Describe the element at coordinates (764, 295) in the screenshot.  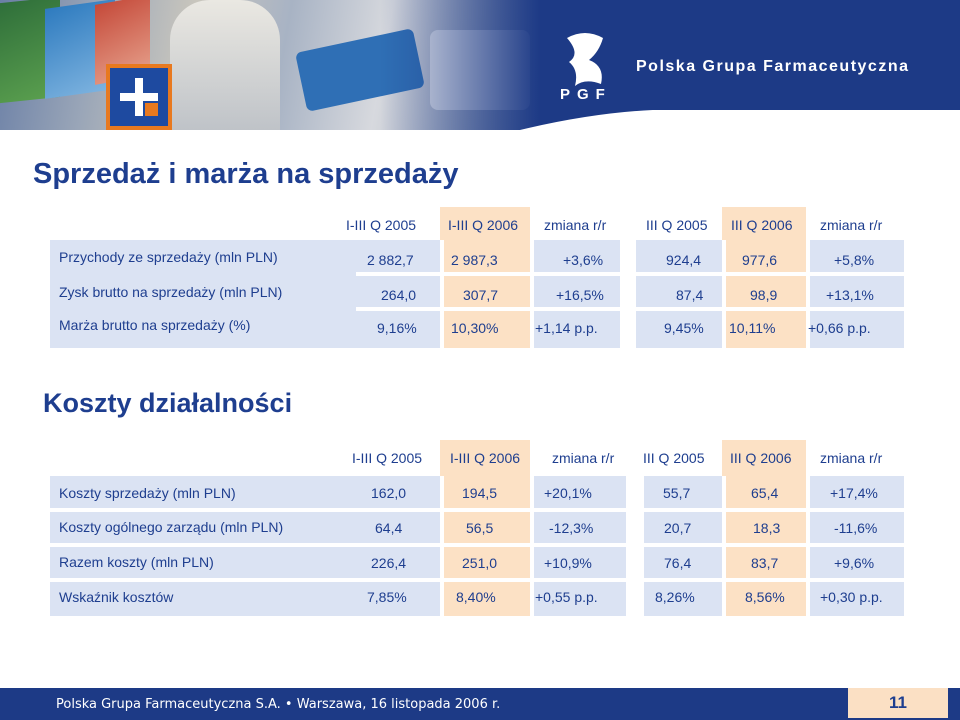
I see `sales-cell: 98,9` at that location.